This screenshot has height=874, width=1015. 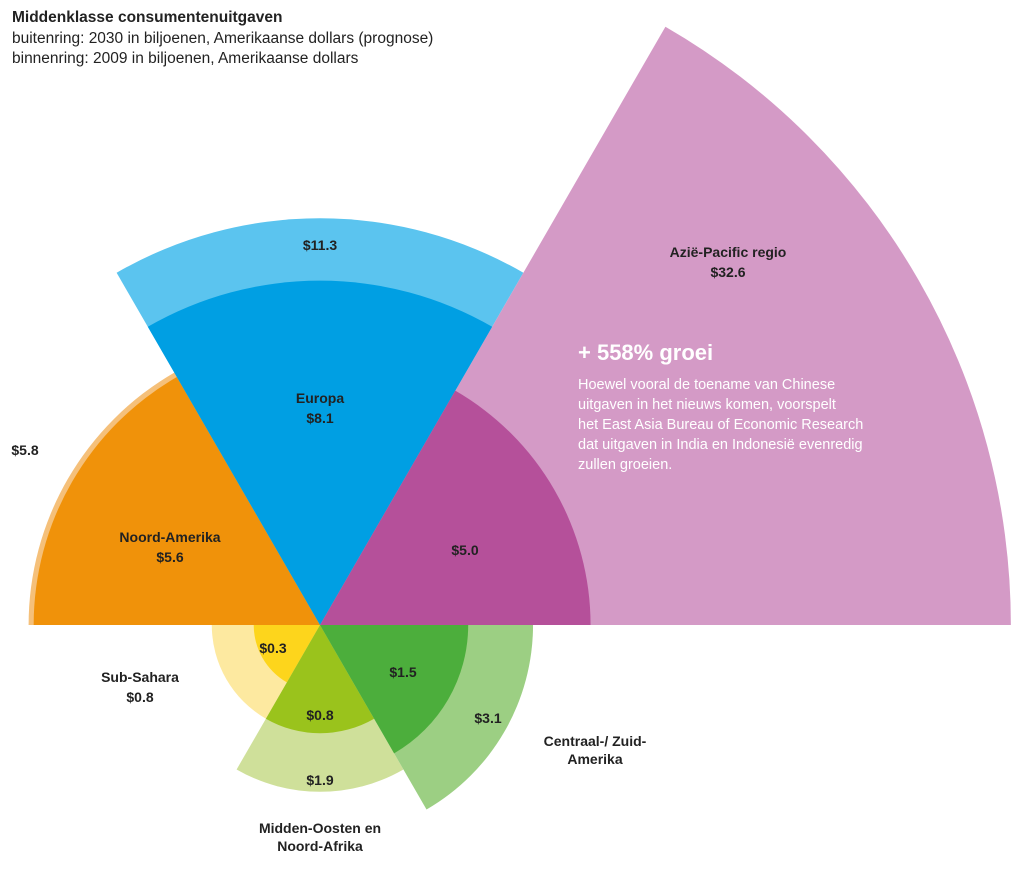 What do you see at coordinates (147, 17) in the screenshot?
I see `chart-title: Middenklasse consumentenuitgaven` at bounding box center [147, 17].